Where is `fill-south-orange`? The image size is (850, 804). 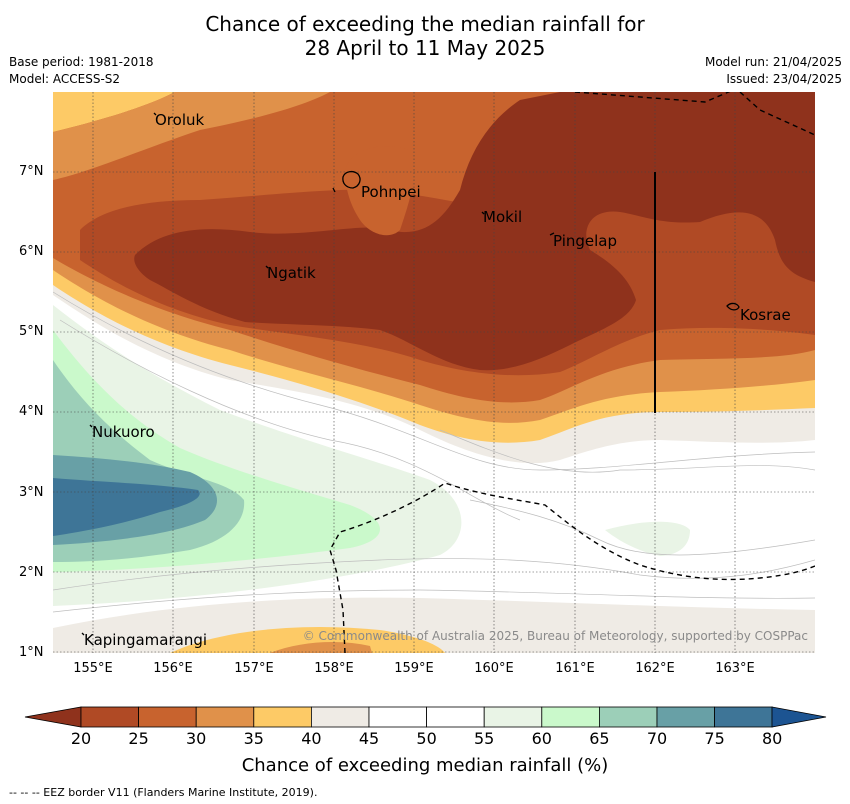 fill-south-orange is located at coordinates (321, 647).